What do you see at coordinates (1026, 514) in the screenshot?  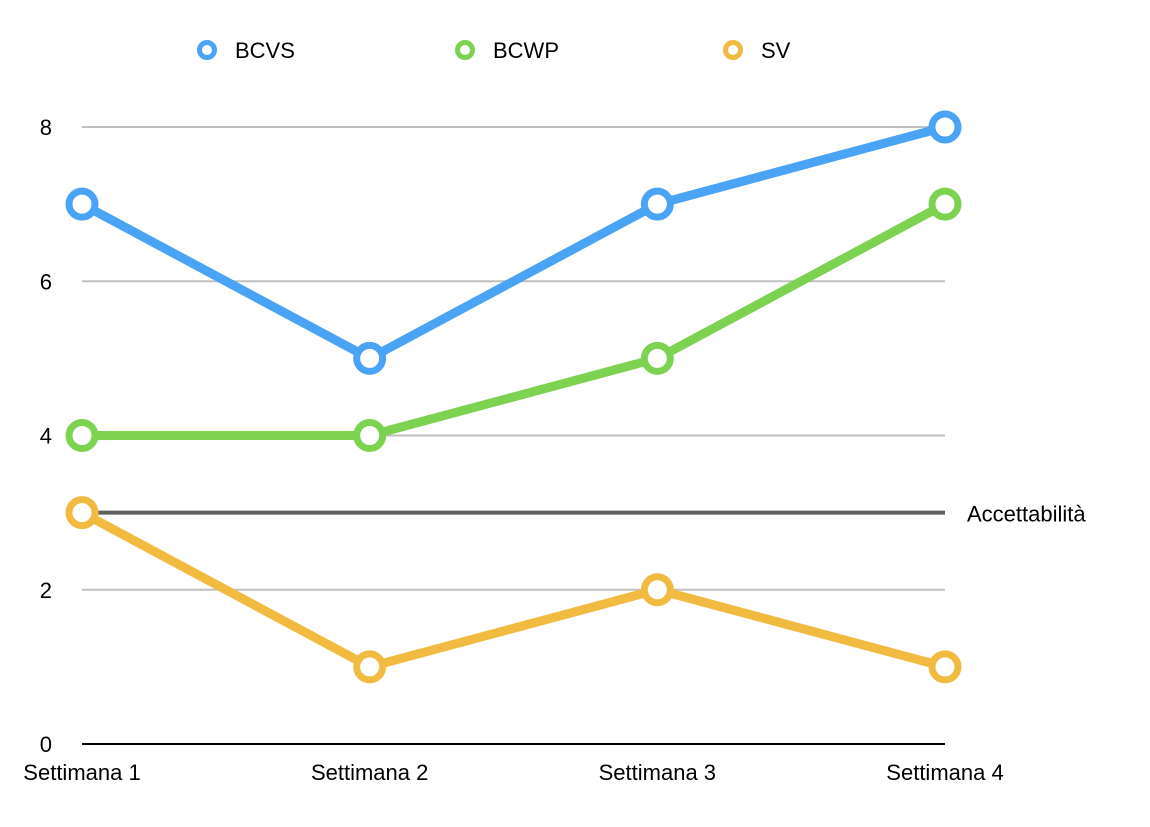 I see `reference-line-label: Accettabilità` at bounding box center [1026, 514].